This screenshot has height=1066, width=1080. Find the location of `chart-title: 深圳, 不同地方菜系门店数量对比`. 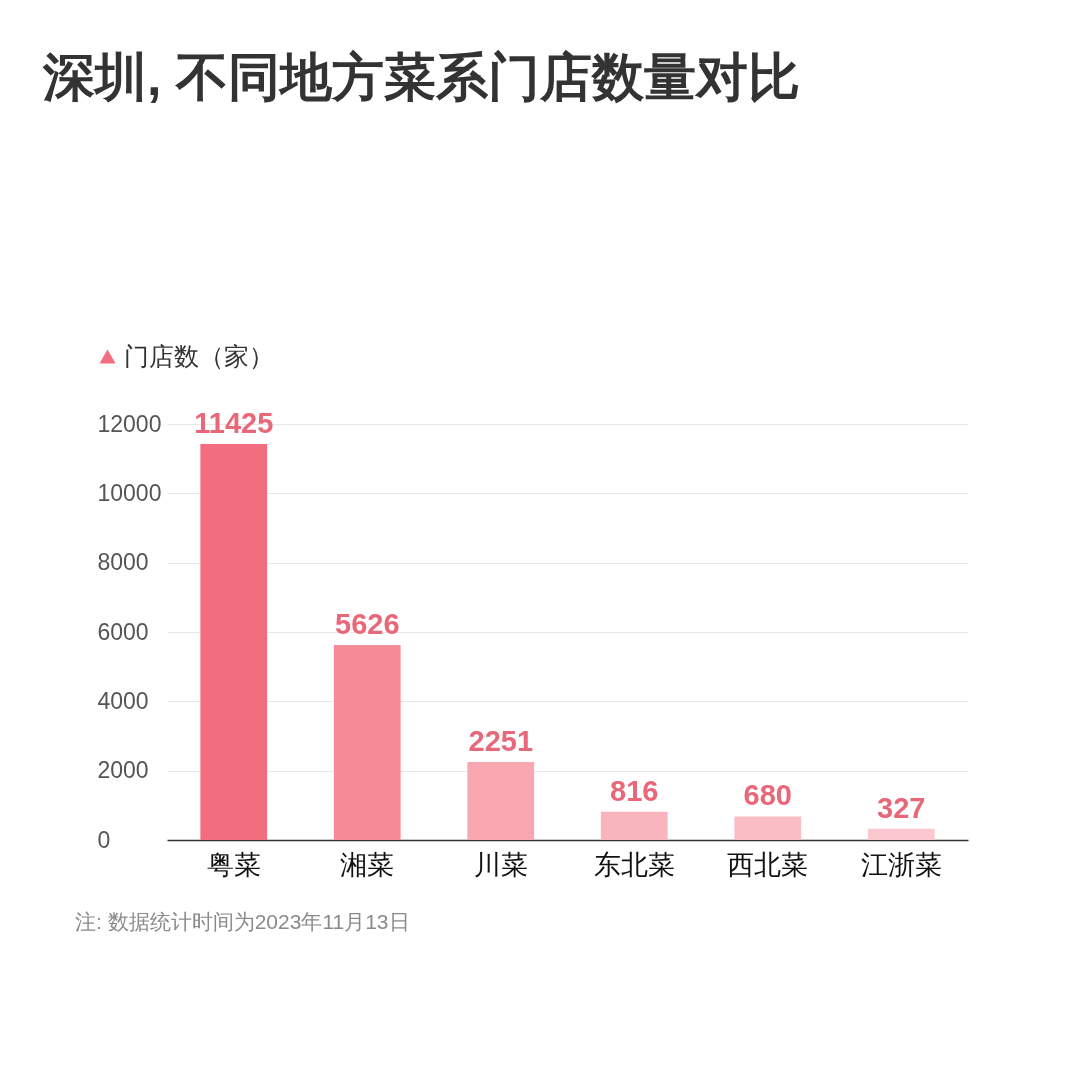

chart-title: 深圳, 不同地方菜系门店数量对比 is located at coordinates (421, 77).